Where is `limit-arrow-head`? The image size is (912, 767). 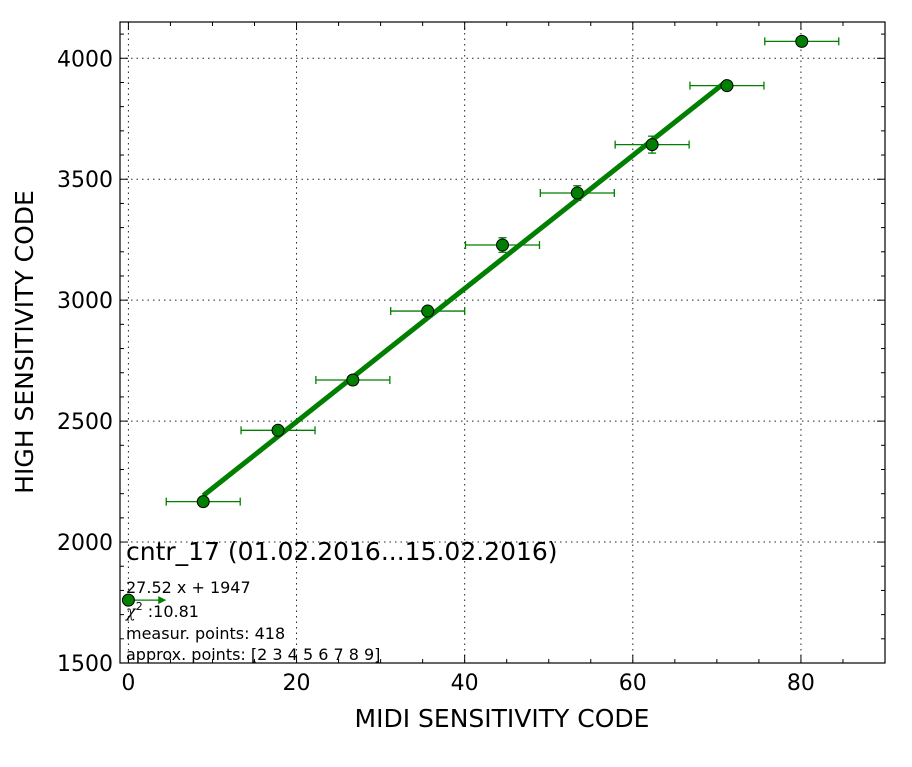
limit-arrow-head is located at coordinates (162, 600).